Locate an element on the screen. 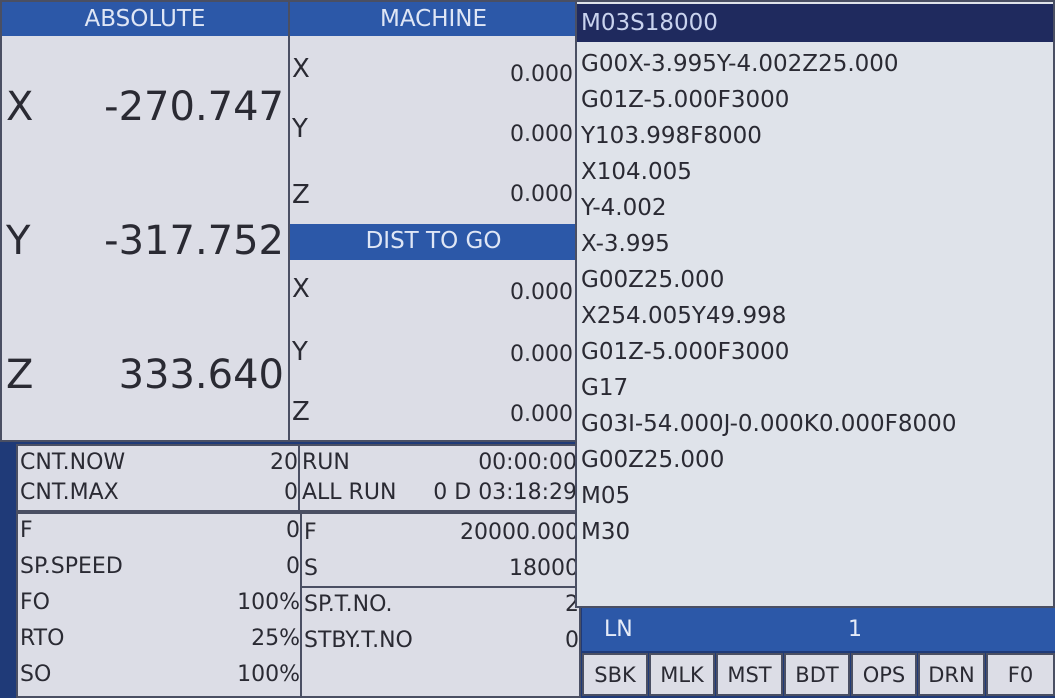 This screenshot has width=1055, height=698. abs-x-label: X is located at coordinates (20, 107).